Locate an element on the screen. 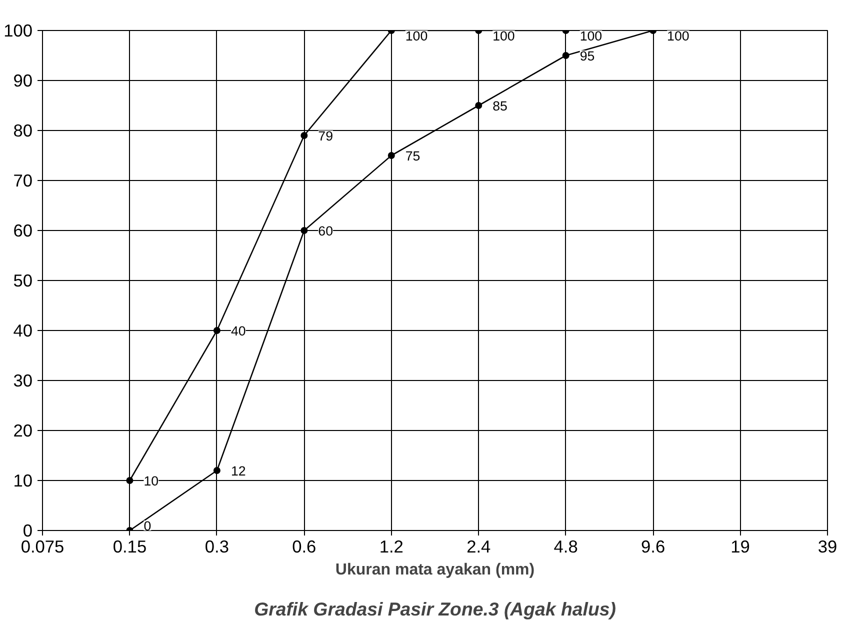  y-tick-label: 50 is located at coordinates (23, 280).